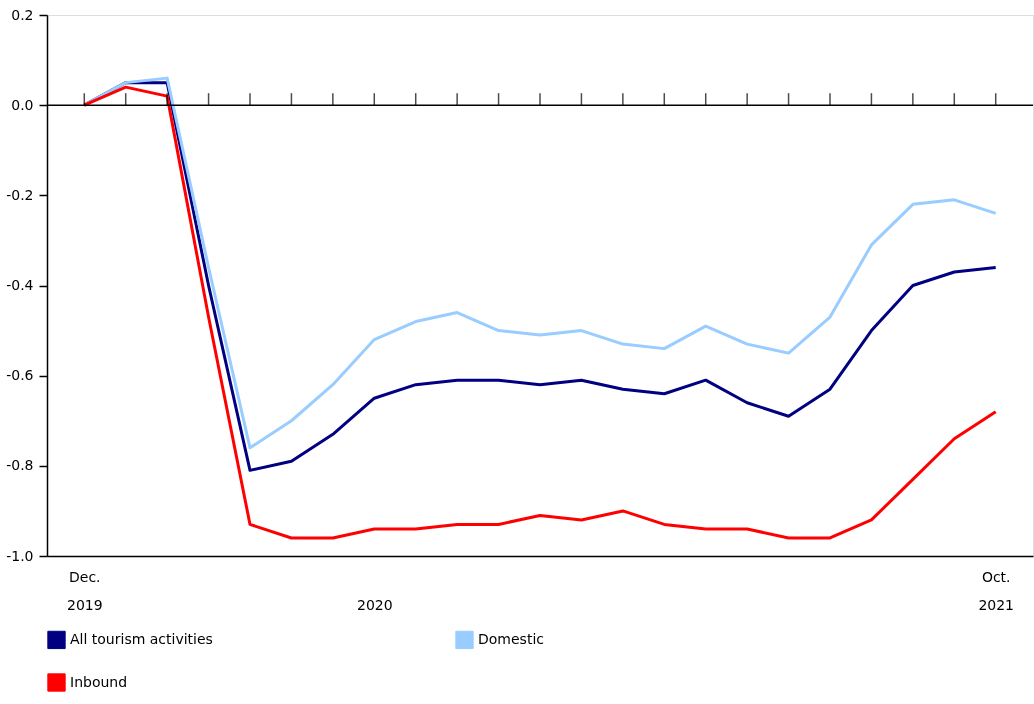 This screenshot has height=704, width=1034. I want to click on legend-label: Domestic, so click(511, 638).